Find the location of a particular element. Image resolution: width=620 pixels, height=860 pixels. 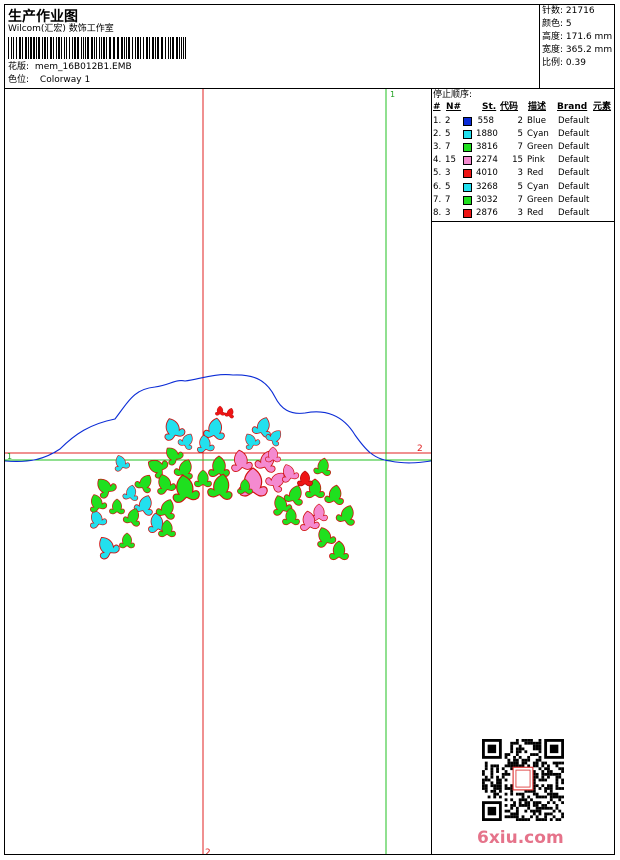

stat-scale: 比例: 0.39 is located at coordinates (564, 63).